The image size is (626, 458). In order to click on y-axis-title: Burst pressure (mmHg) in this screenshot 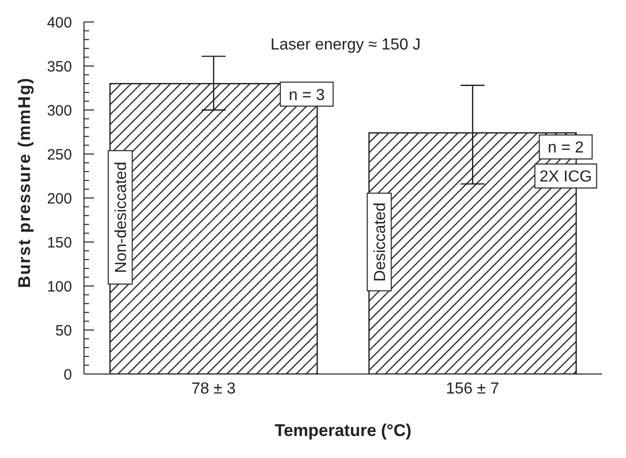, I will do `click(24, 182)`.